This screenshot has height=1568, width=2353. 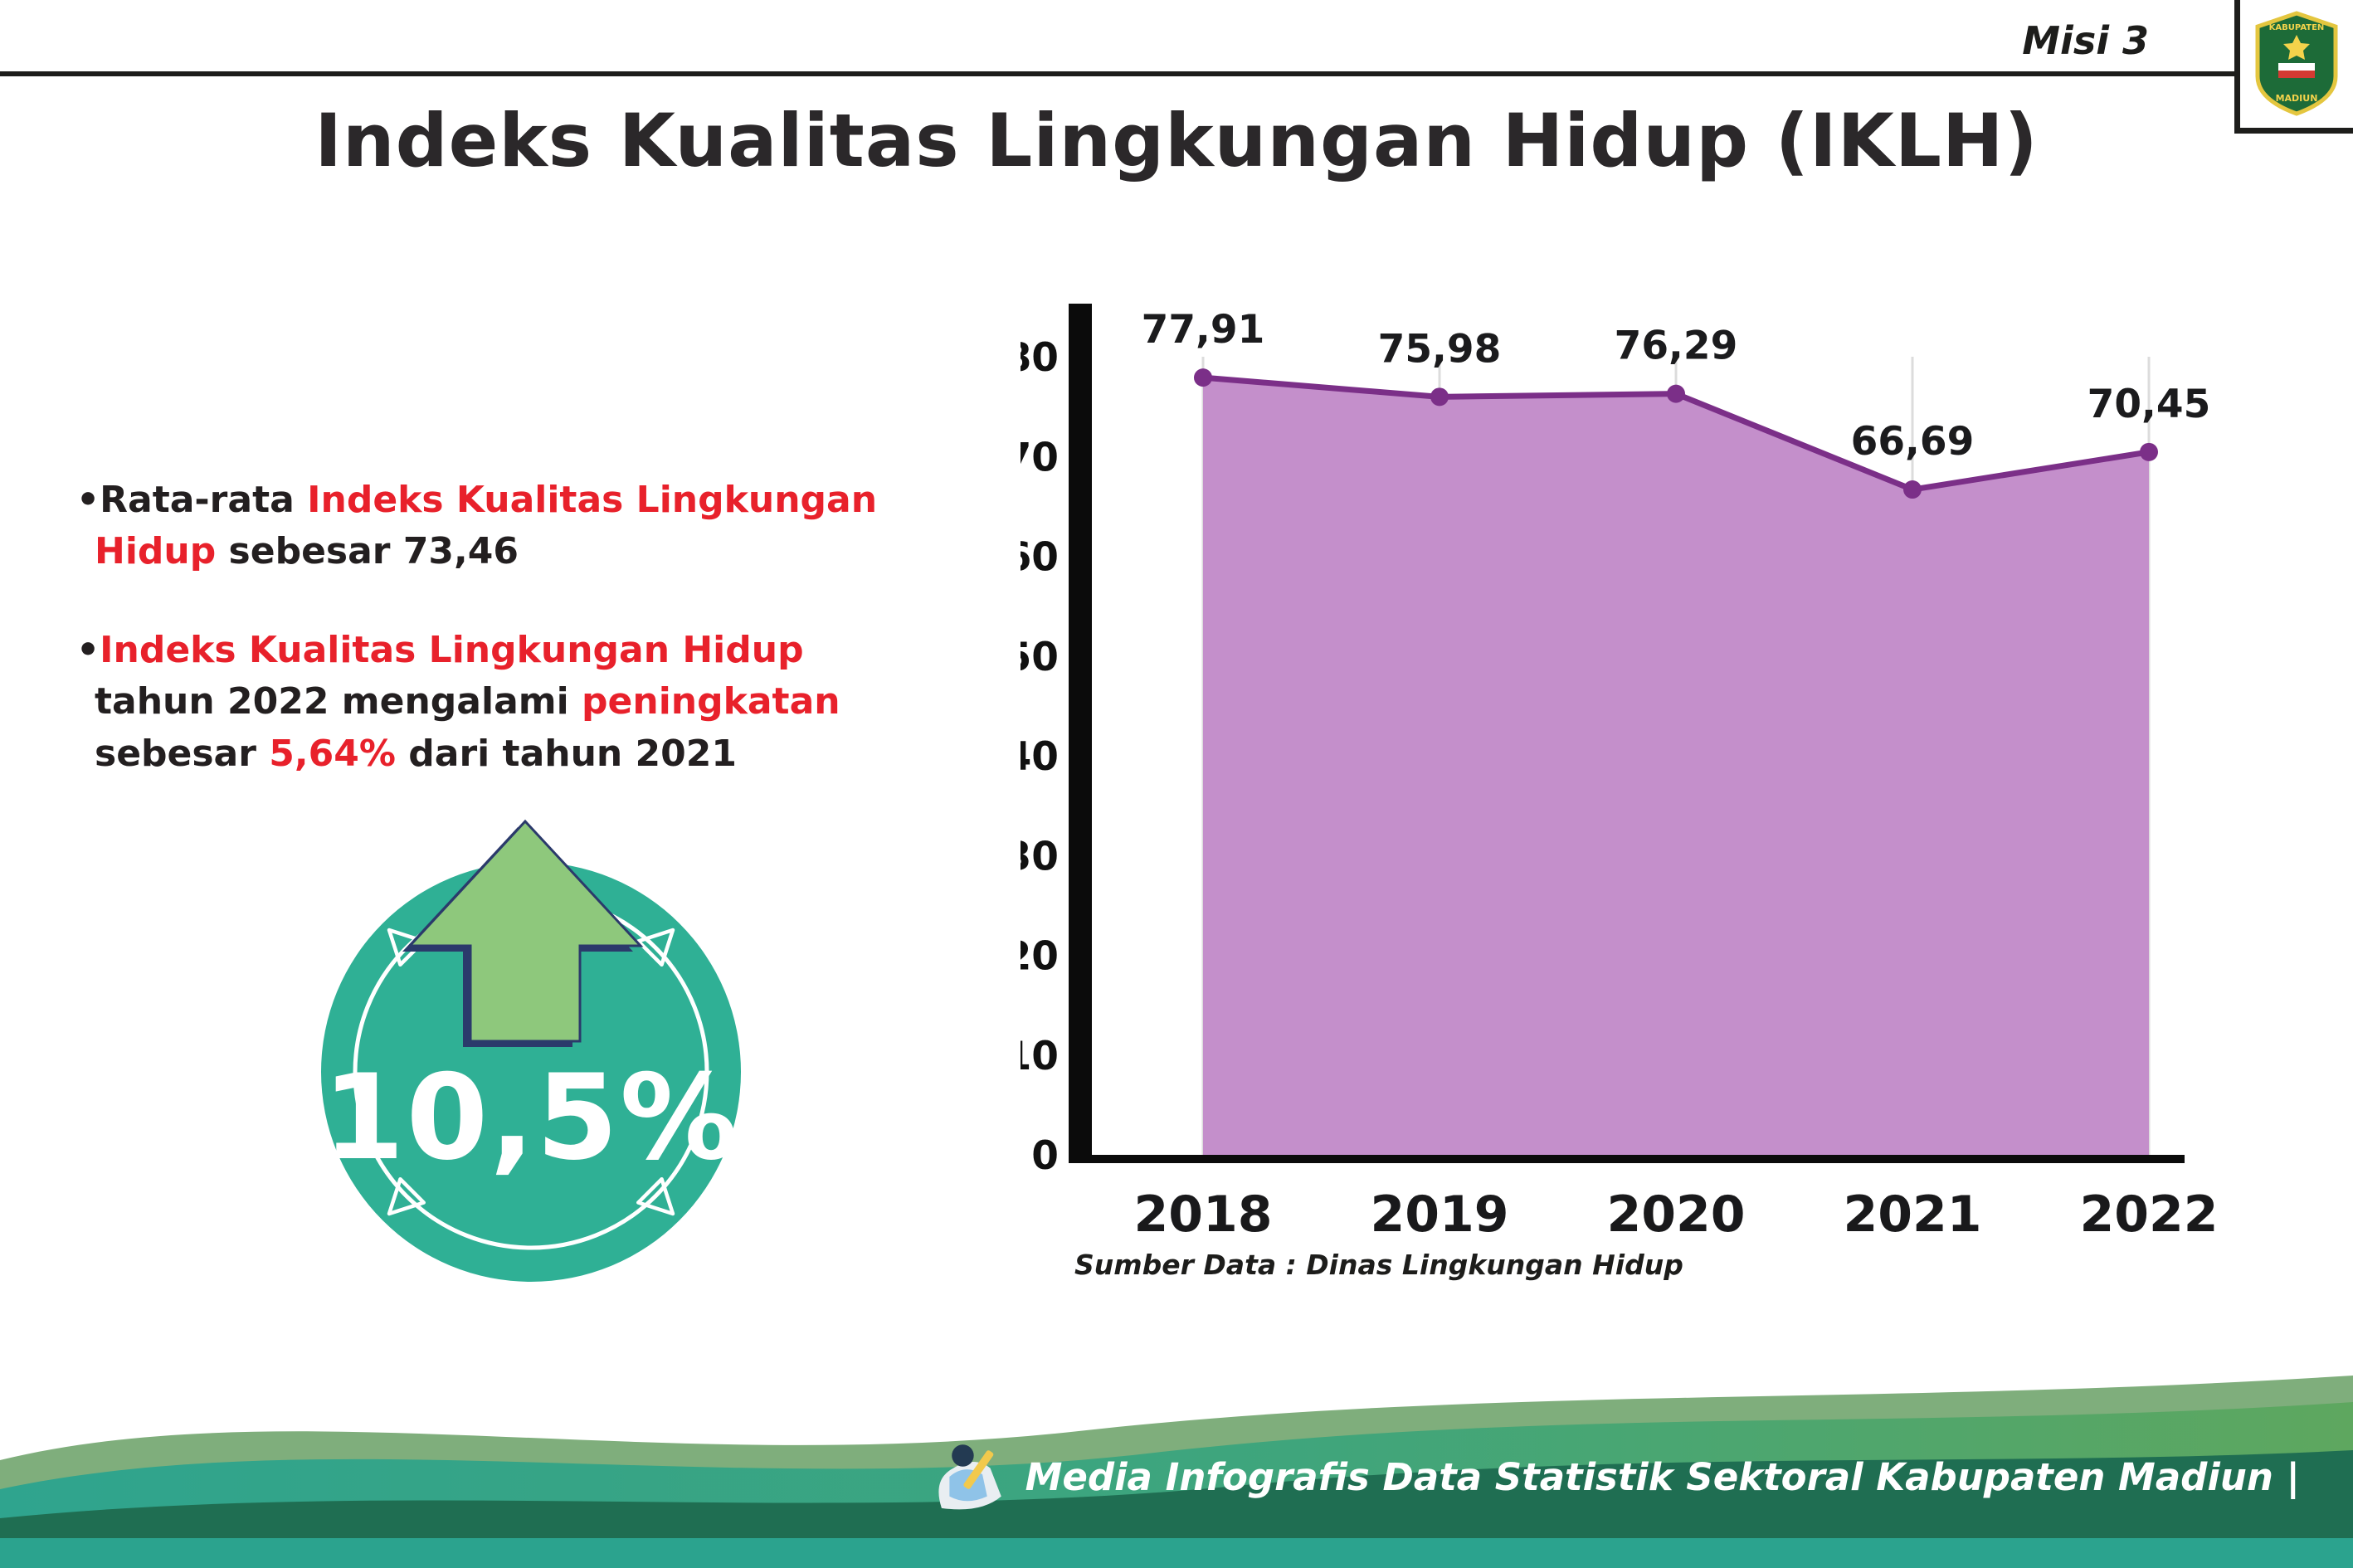 What do you see at coordinates (1913, 1215) in the screenshot?
I see `svg-text: 2021` at bounding box center [1913, 1215].